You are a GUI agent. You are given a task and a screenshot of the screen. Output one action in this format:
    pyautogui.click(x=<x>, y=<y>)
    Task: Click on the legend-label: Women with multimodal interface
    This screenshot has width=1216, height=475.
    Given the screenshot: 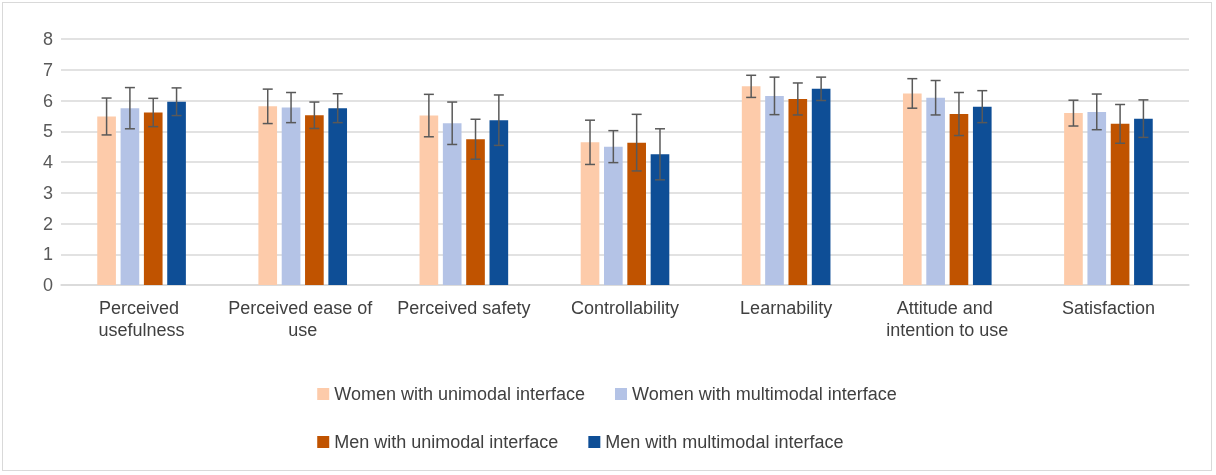 What is the action you would take?
    pyautogui.click(x=764, y=394)
    